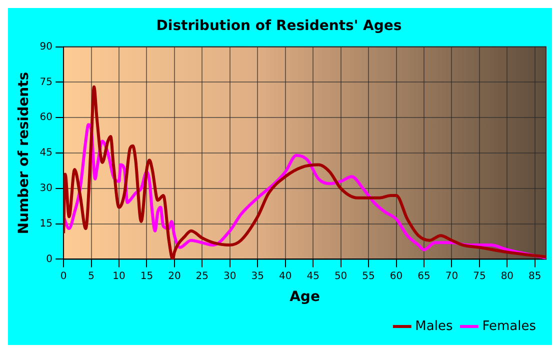 Image resolution: width=560 pixels, height=353 pixels. What do you see at coordinates (119, 276) in the screenshot?
I see `x-tick-label: 10` at bounding box center [119, 276].